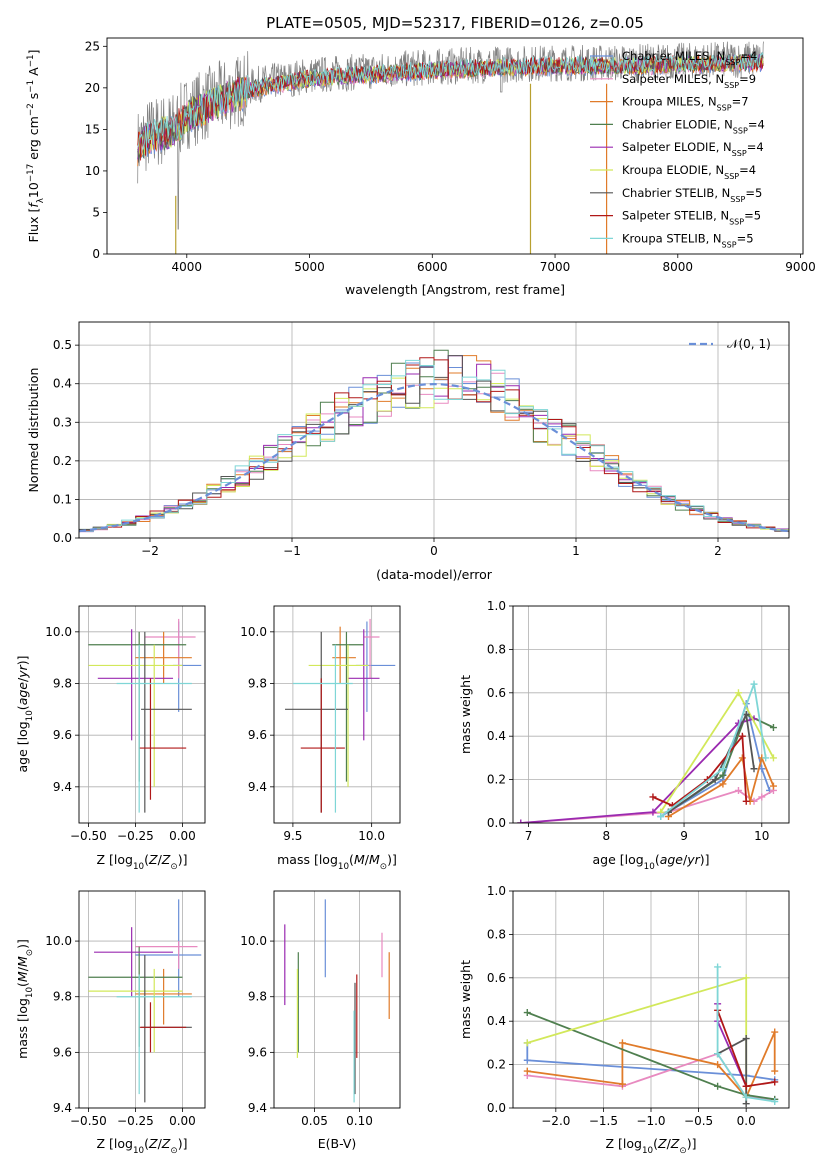  I want to click on spectrum-plot-area, so click(451, 147).